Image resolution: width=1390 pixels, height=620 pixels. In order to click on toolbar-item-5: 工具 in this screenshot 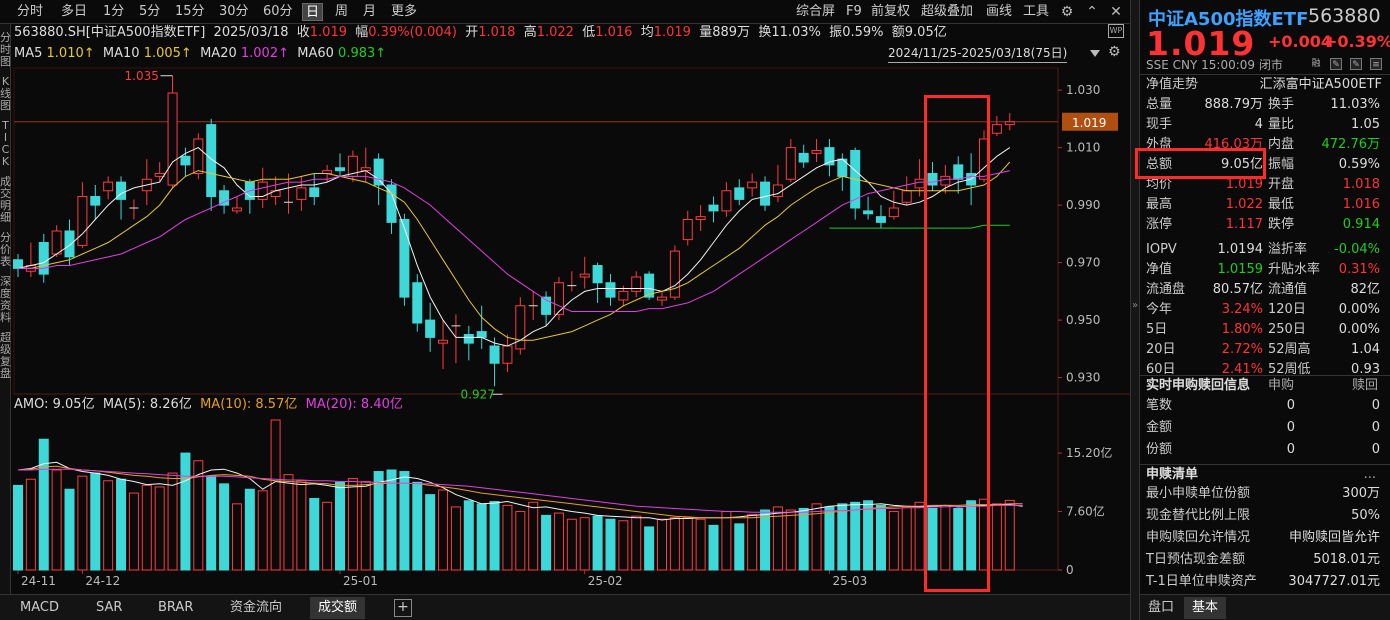, I will do `click(1036, 11)`.